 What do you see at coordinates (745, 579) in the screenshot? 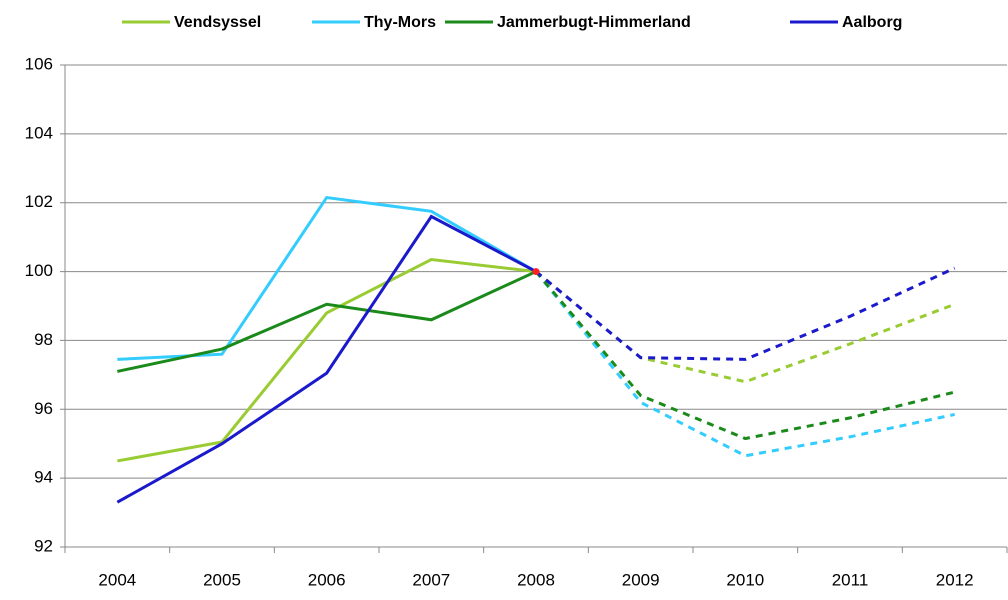
I see `x-tick-label: 2010` at bounding box center [745, 579].